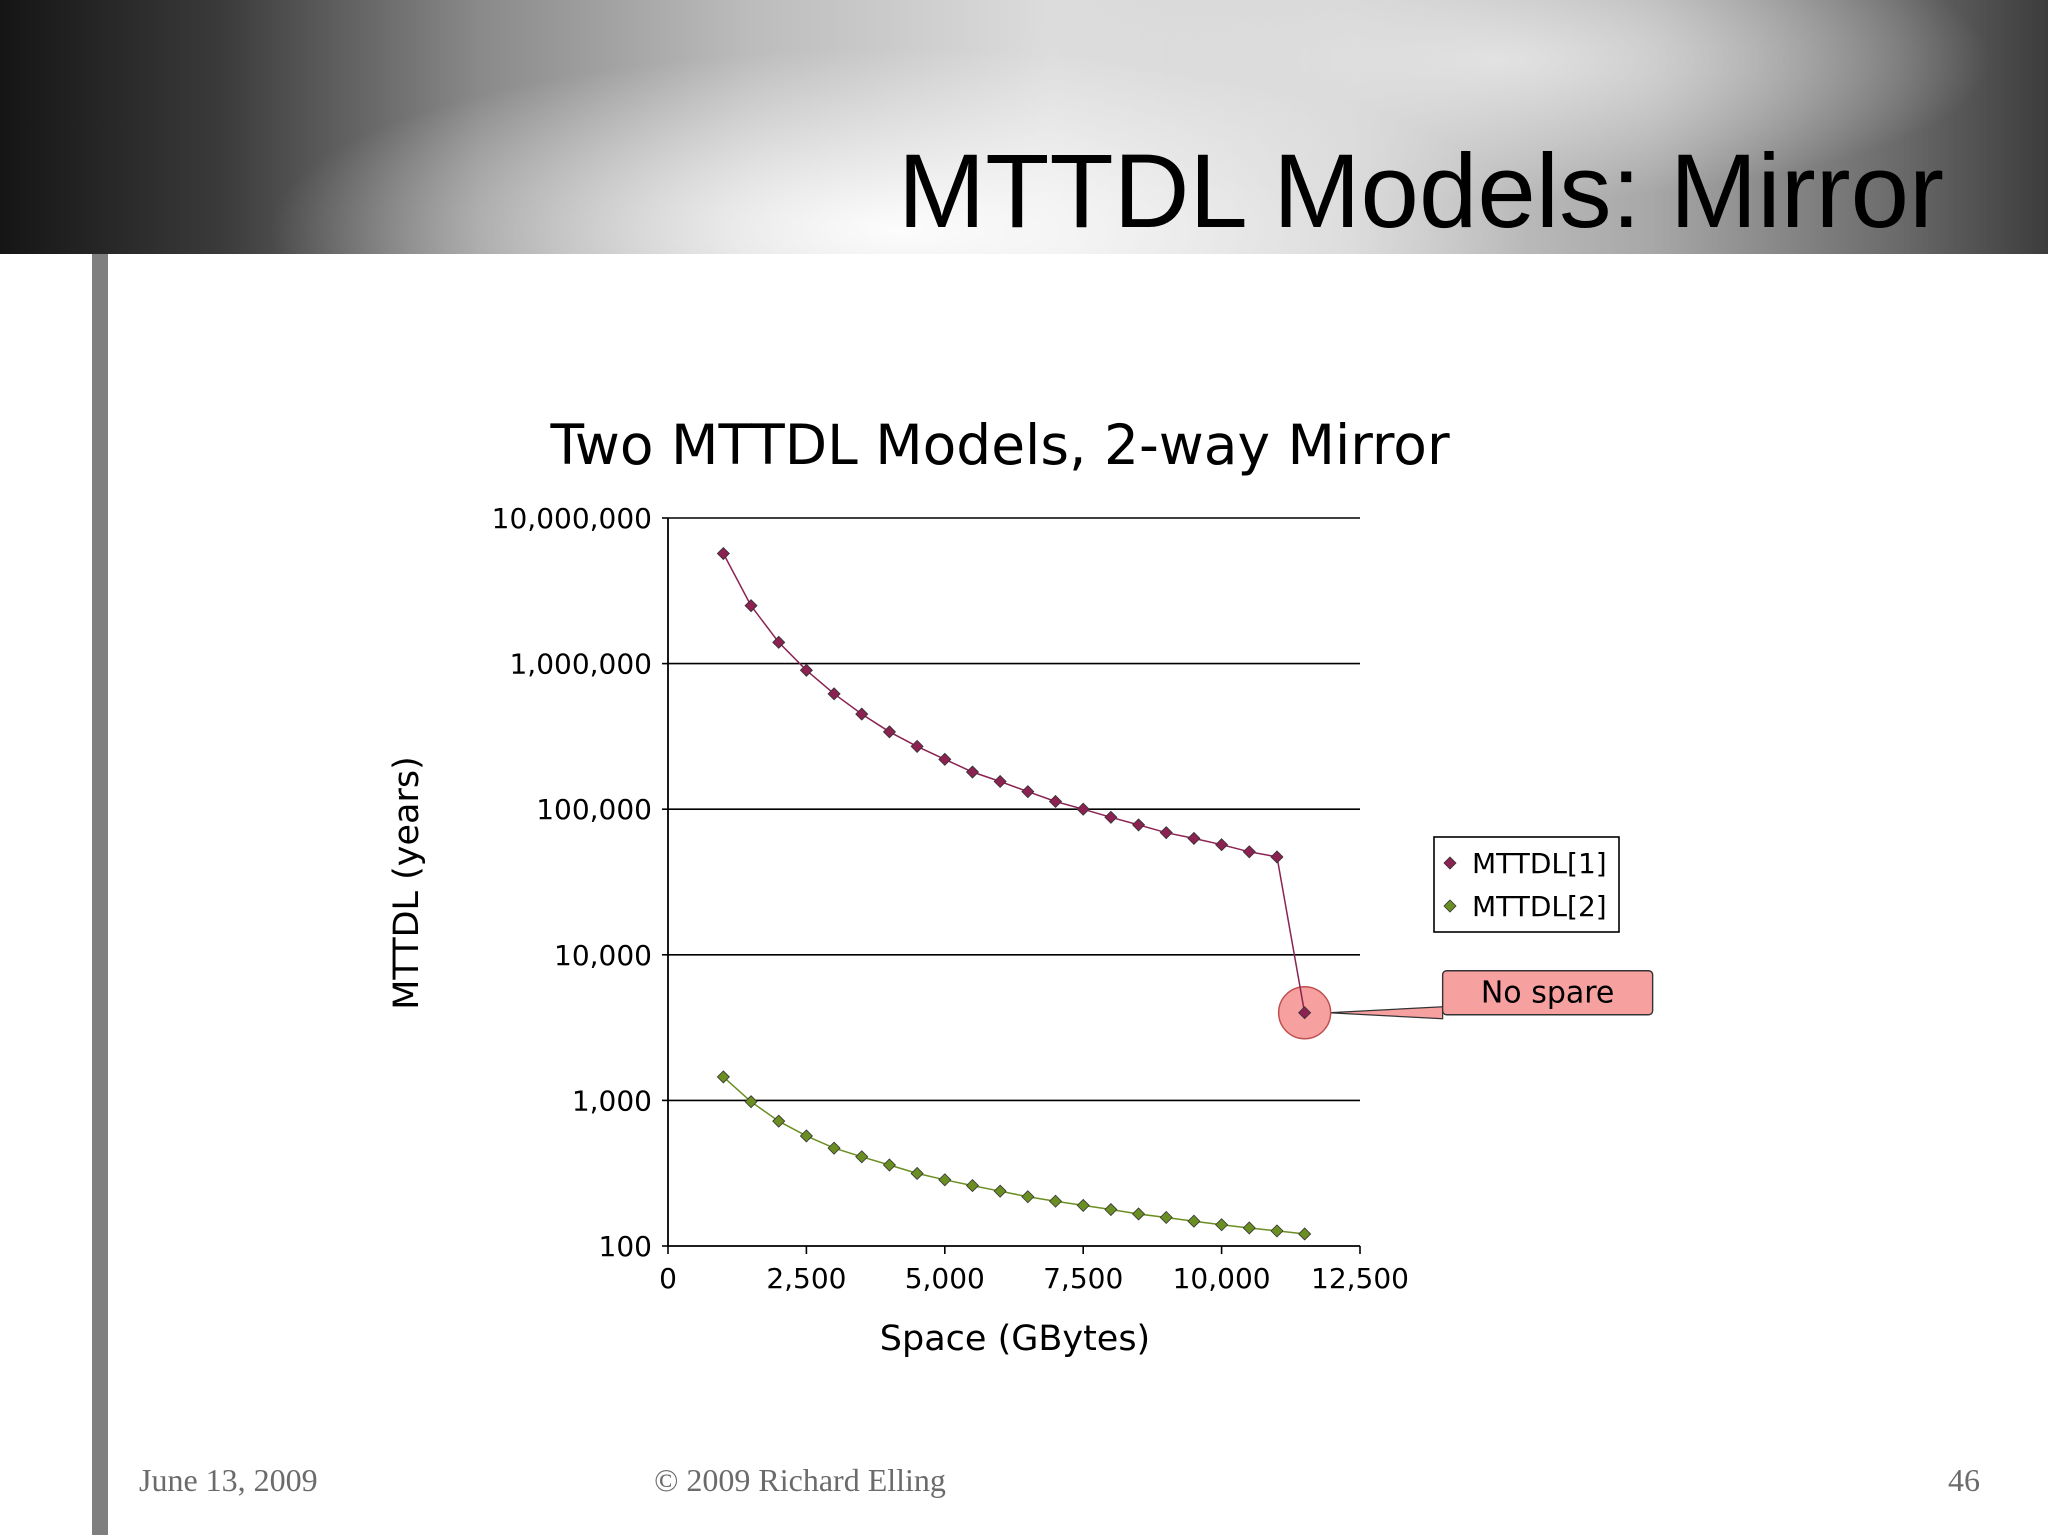 The height and width of the screenshot is (1535, 2048). What do you see at coordinates (407, 883) in the screenshot?
I see `y-axis-label: MTTDL (years)` at bounding box center [407, 883].